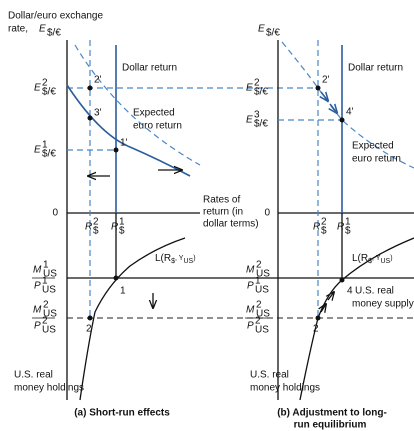 The height and width of the screenshot is (431, 414). Describe the element at coordinates (49, 154) in the screenshot. I see `e1-label-sub: $/€` at that location.